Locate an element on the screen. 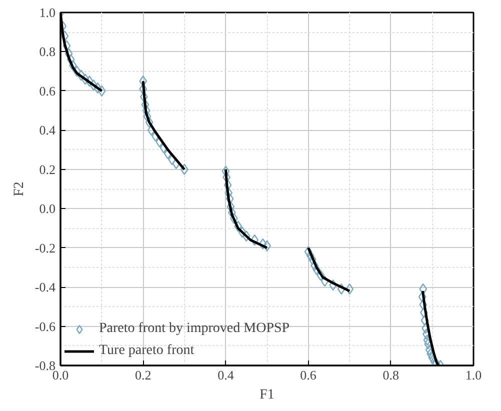 The height and width of the screenshot is (411, 501). y-tick-label: 1.0 is located at coordinates (47, 12).